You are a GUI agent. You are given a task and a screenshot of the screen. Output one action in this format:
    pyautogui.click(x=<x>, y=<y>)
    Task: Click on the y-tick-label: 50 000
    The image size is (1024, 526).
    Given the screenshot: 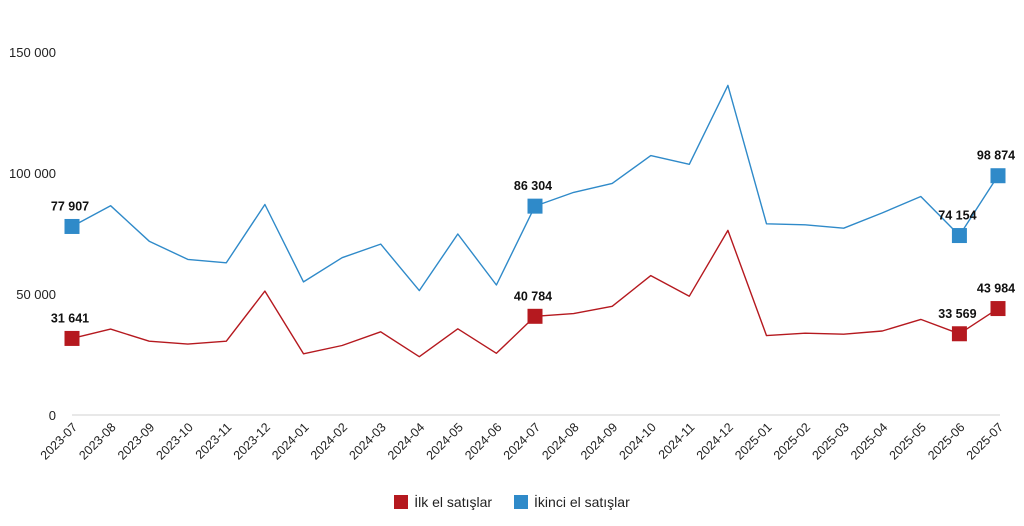 What is the action you would take?
    pyautogui.click(x=36, y=294)
    